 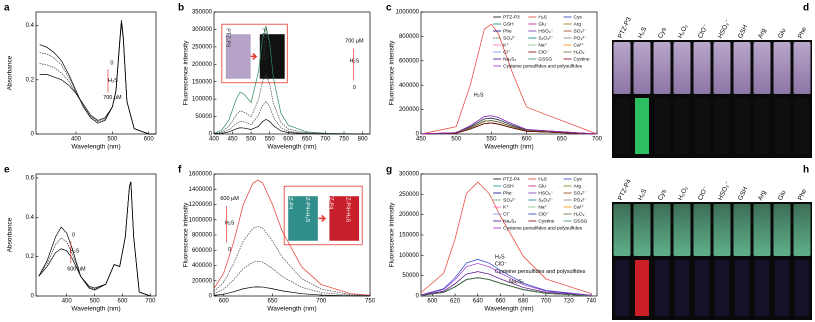 I want to click on x-tick-label: 750, so click(x=344, y=140).